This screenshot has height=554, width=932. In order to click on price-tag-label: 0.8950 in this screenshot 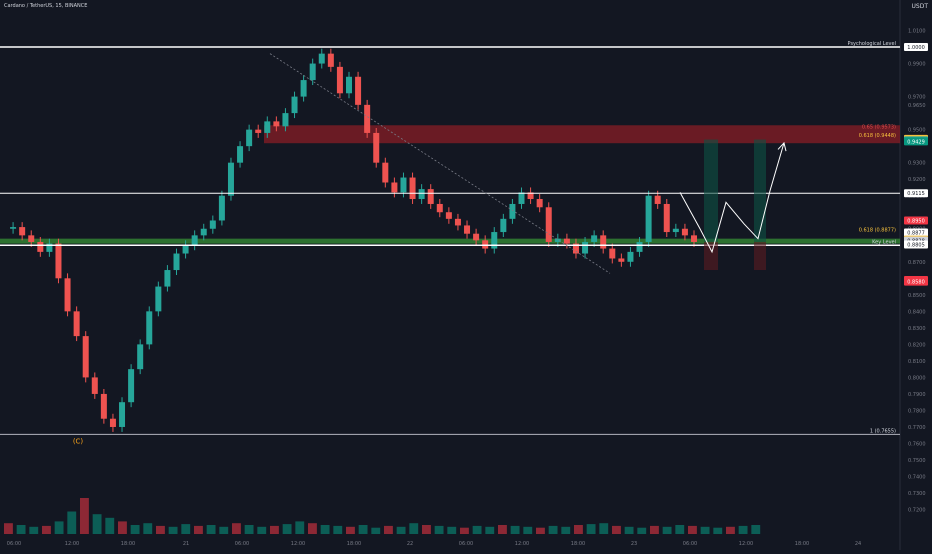, I will do `click(916, 221)`.